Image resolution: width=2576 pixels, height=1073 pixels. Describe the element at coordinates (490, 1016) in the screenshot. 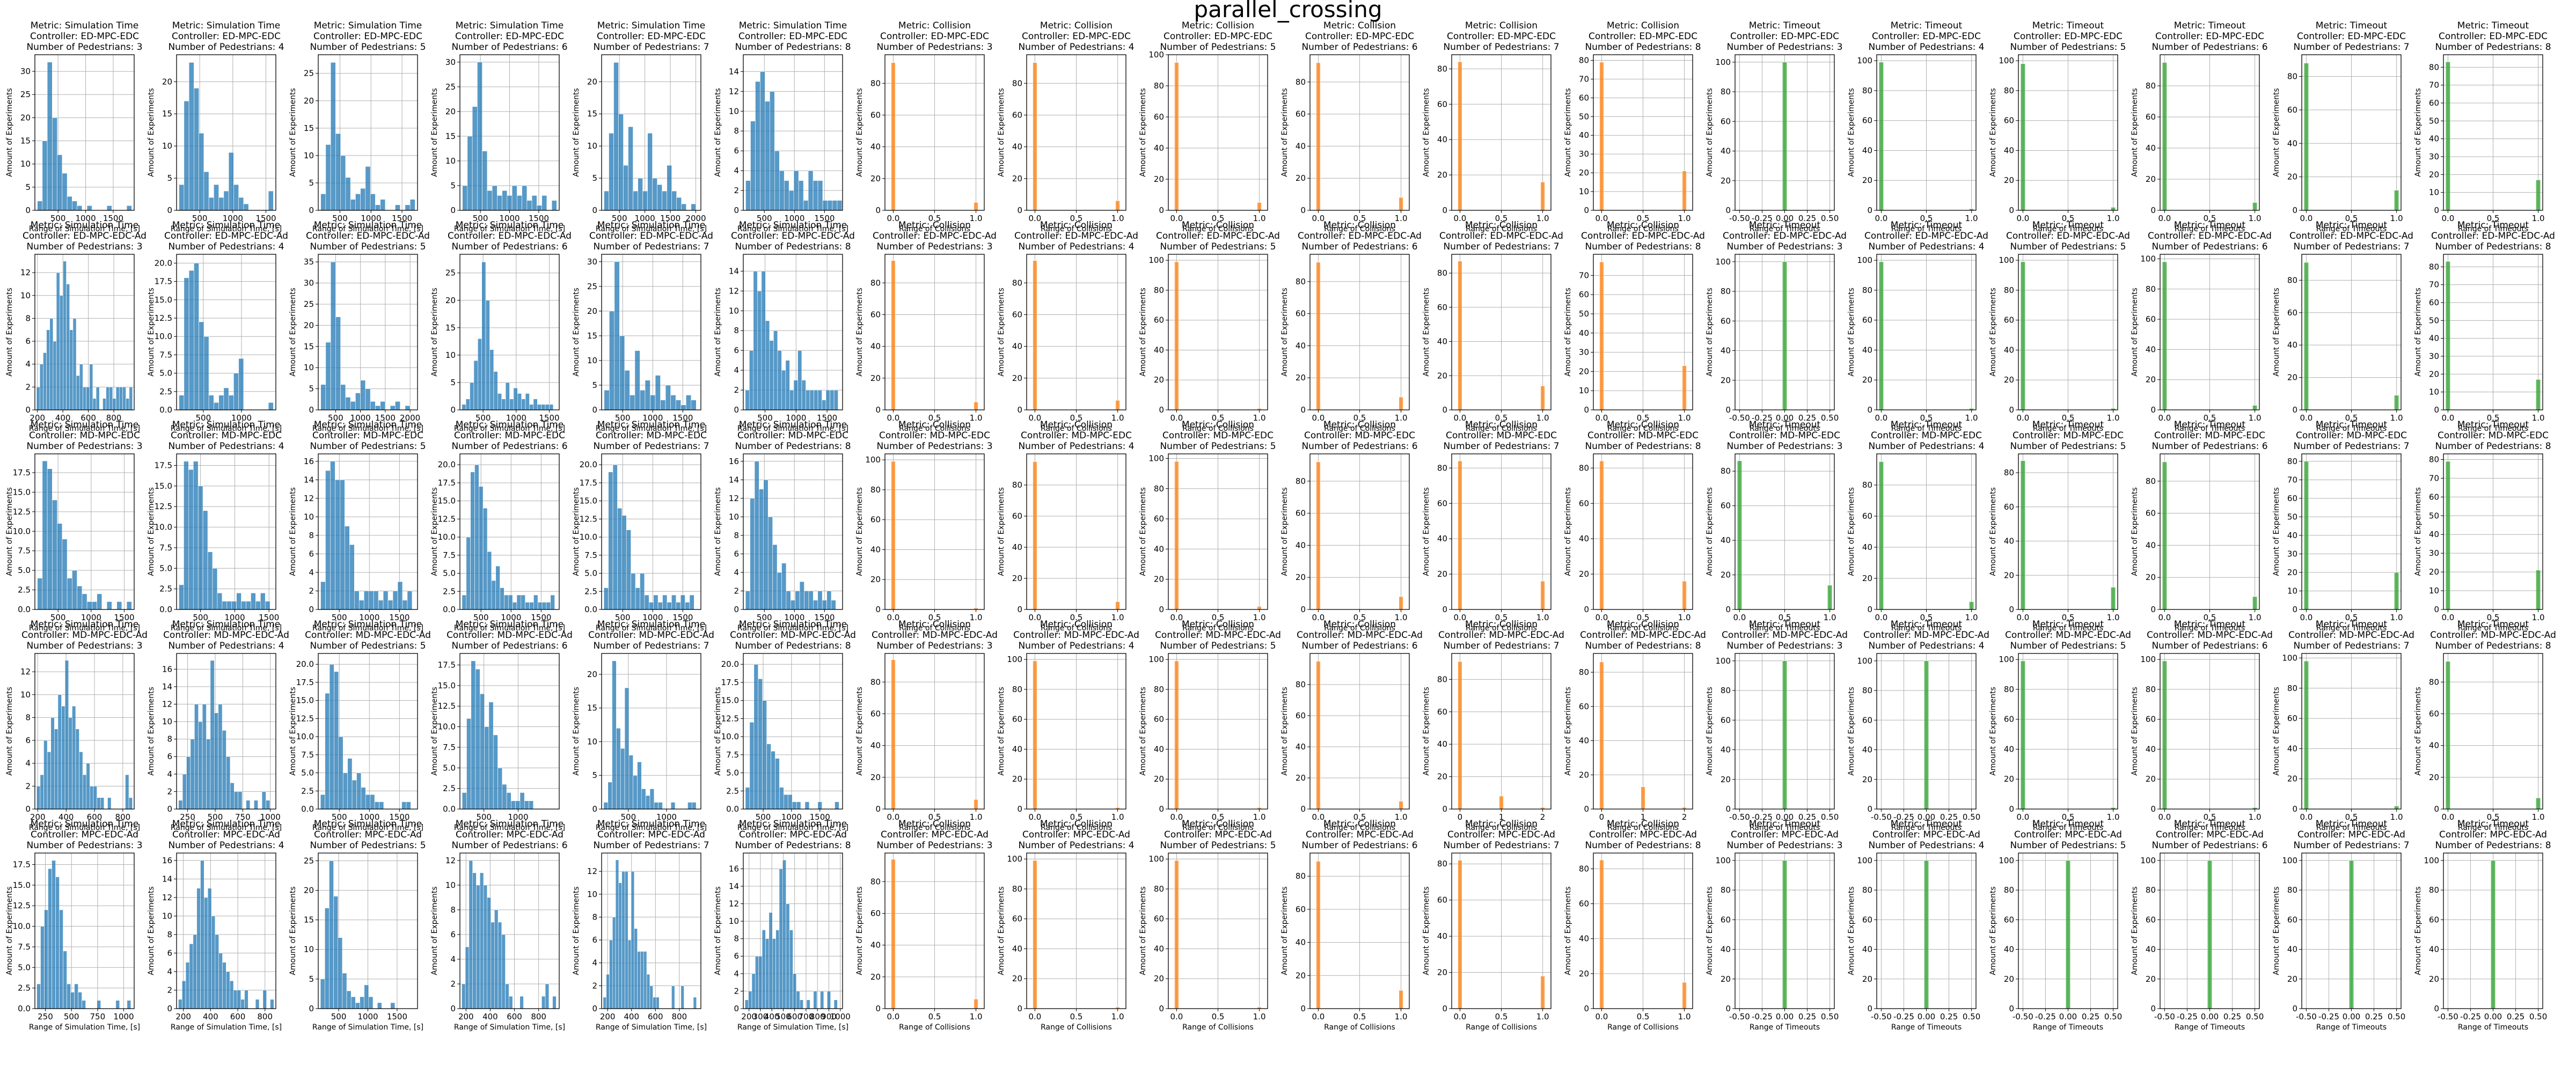

I see `x-tick-label: 400` at that location.